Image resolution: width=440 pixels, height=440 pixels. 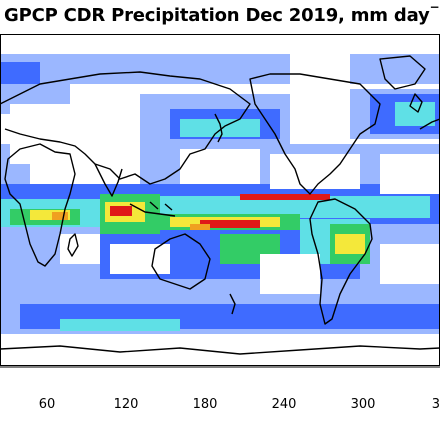 What do you see at coordinates (108, 180) in the screenshot?
I see `coast-india` at bounding box center [108, 180].